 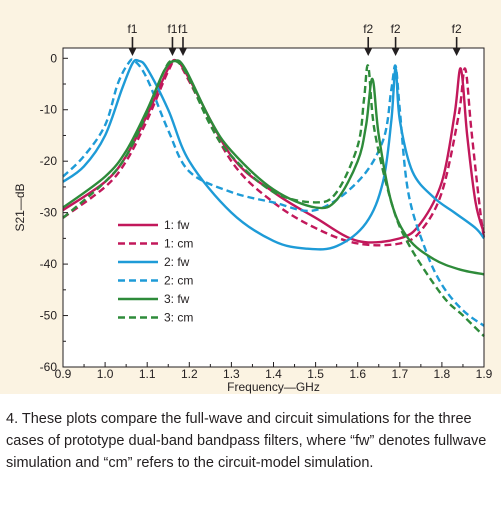 I want to click on y-tick-label: -10, so click(x=49, y=110).